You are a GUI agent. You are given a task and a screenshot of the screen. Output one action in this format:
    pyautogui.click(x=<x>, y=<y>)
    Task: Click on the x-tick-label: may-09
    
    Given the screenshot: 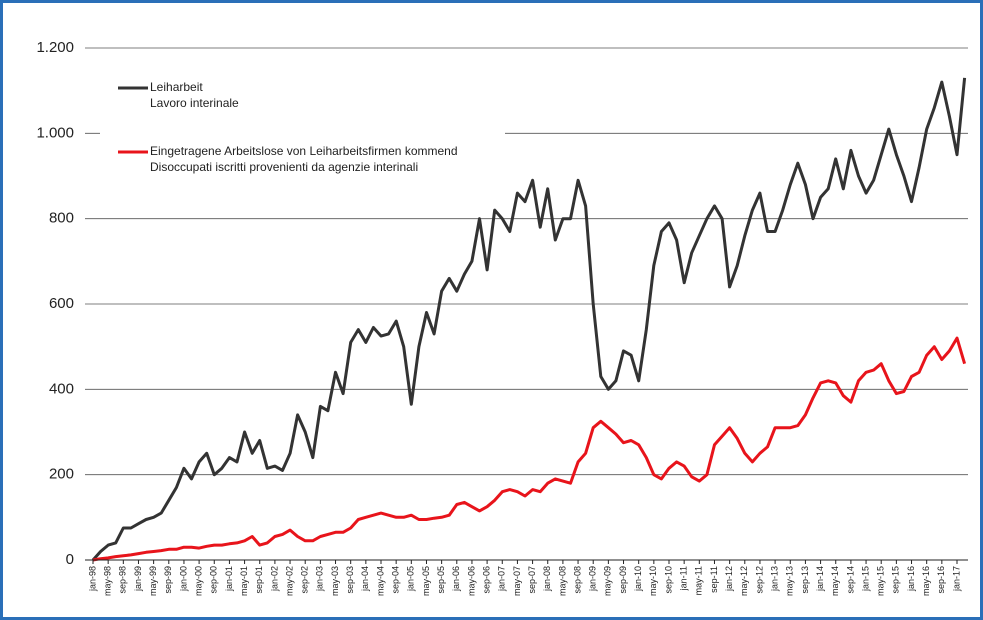 What is the action you would take?
    pyautogui.click(x=608, y=581)
    